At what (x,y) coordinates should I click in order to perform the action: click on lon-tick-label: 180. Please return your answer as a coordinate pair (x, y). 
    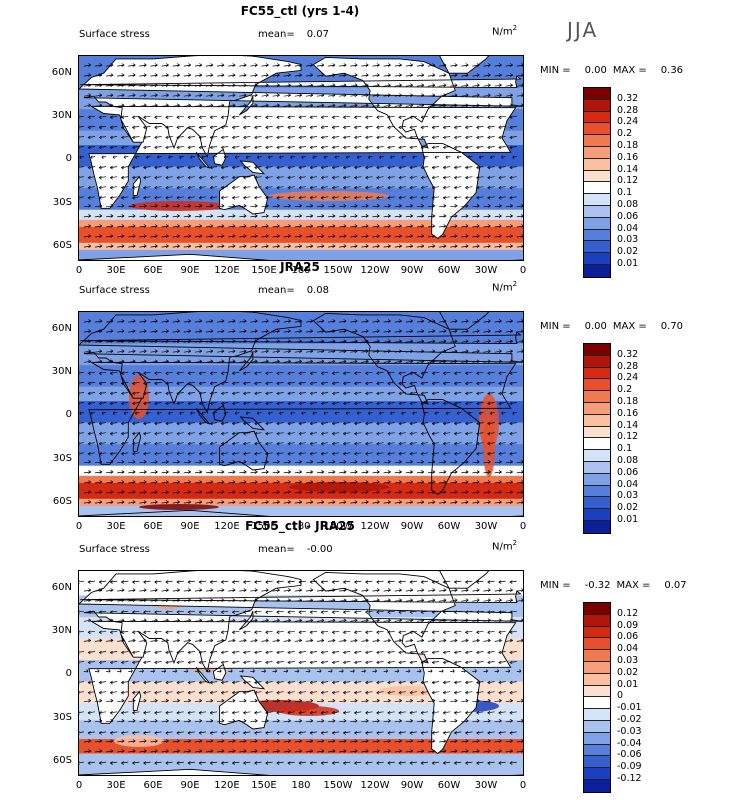
    Looking at the image, I should click on (301, 785).